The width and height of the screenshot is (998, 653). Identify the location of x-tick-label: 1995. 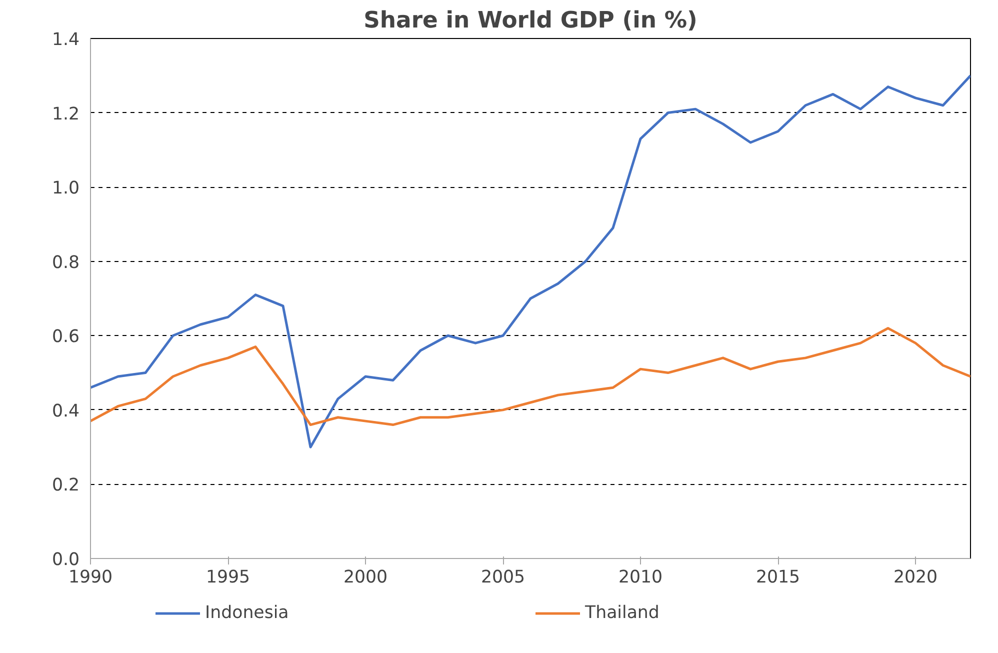
(228, 578).